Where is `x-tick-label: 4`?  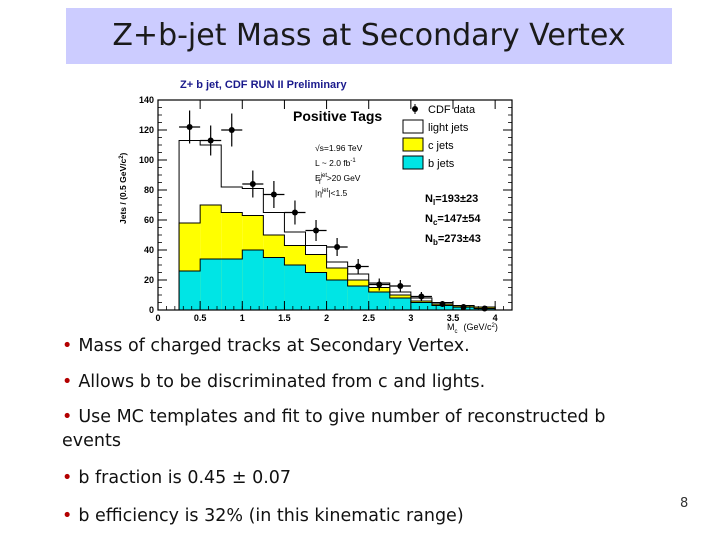 x-tick-label: 4 is located at coordinates (495, 318).